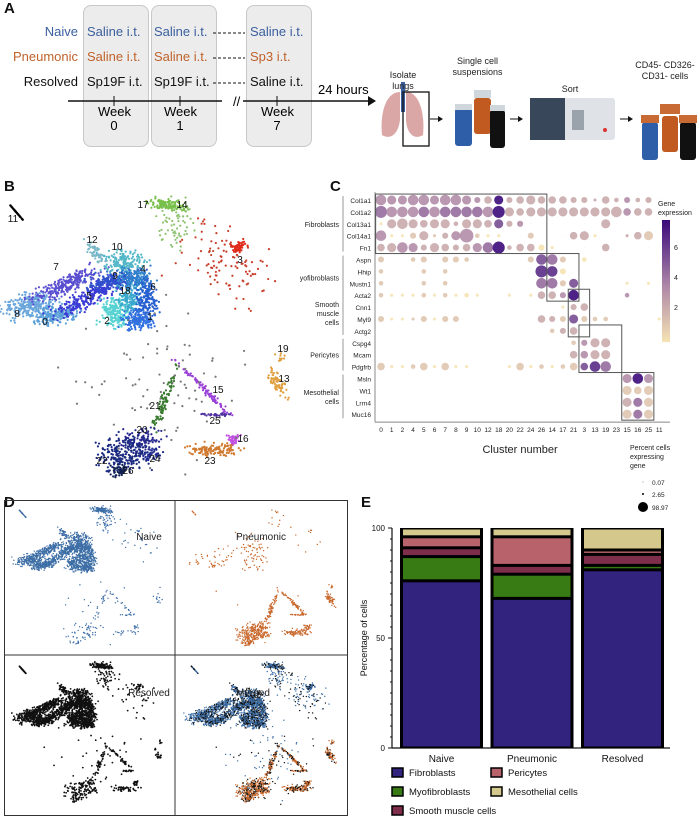 The width and height of the screenshot is (700, 821). What do you see at coordinates (9, 8) in the screenshot?
I see `panel-label-a: A` at bounding box center [9, 8].